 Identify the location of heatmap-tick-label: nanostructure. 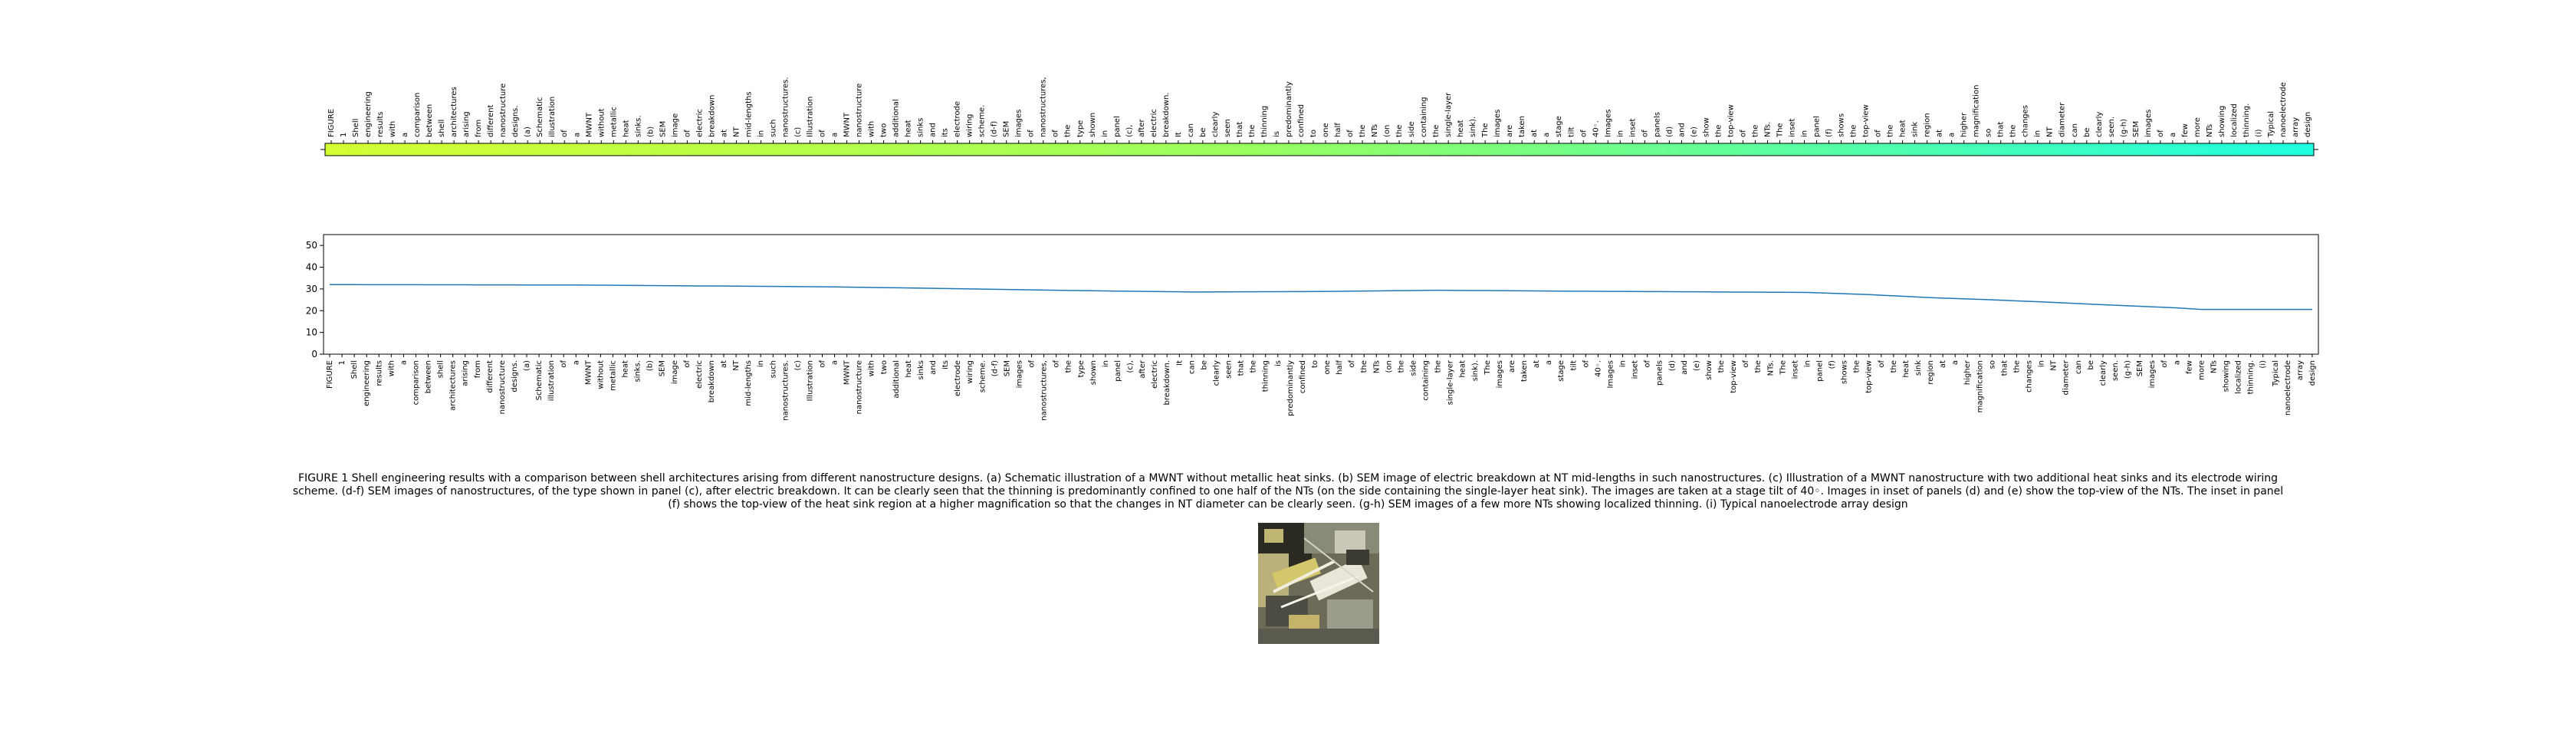
(860, 111).